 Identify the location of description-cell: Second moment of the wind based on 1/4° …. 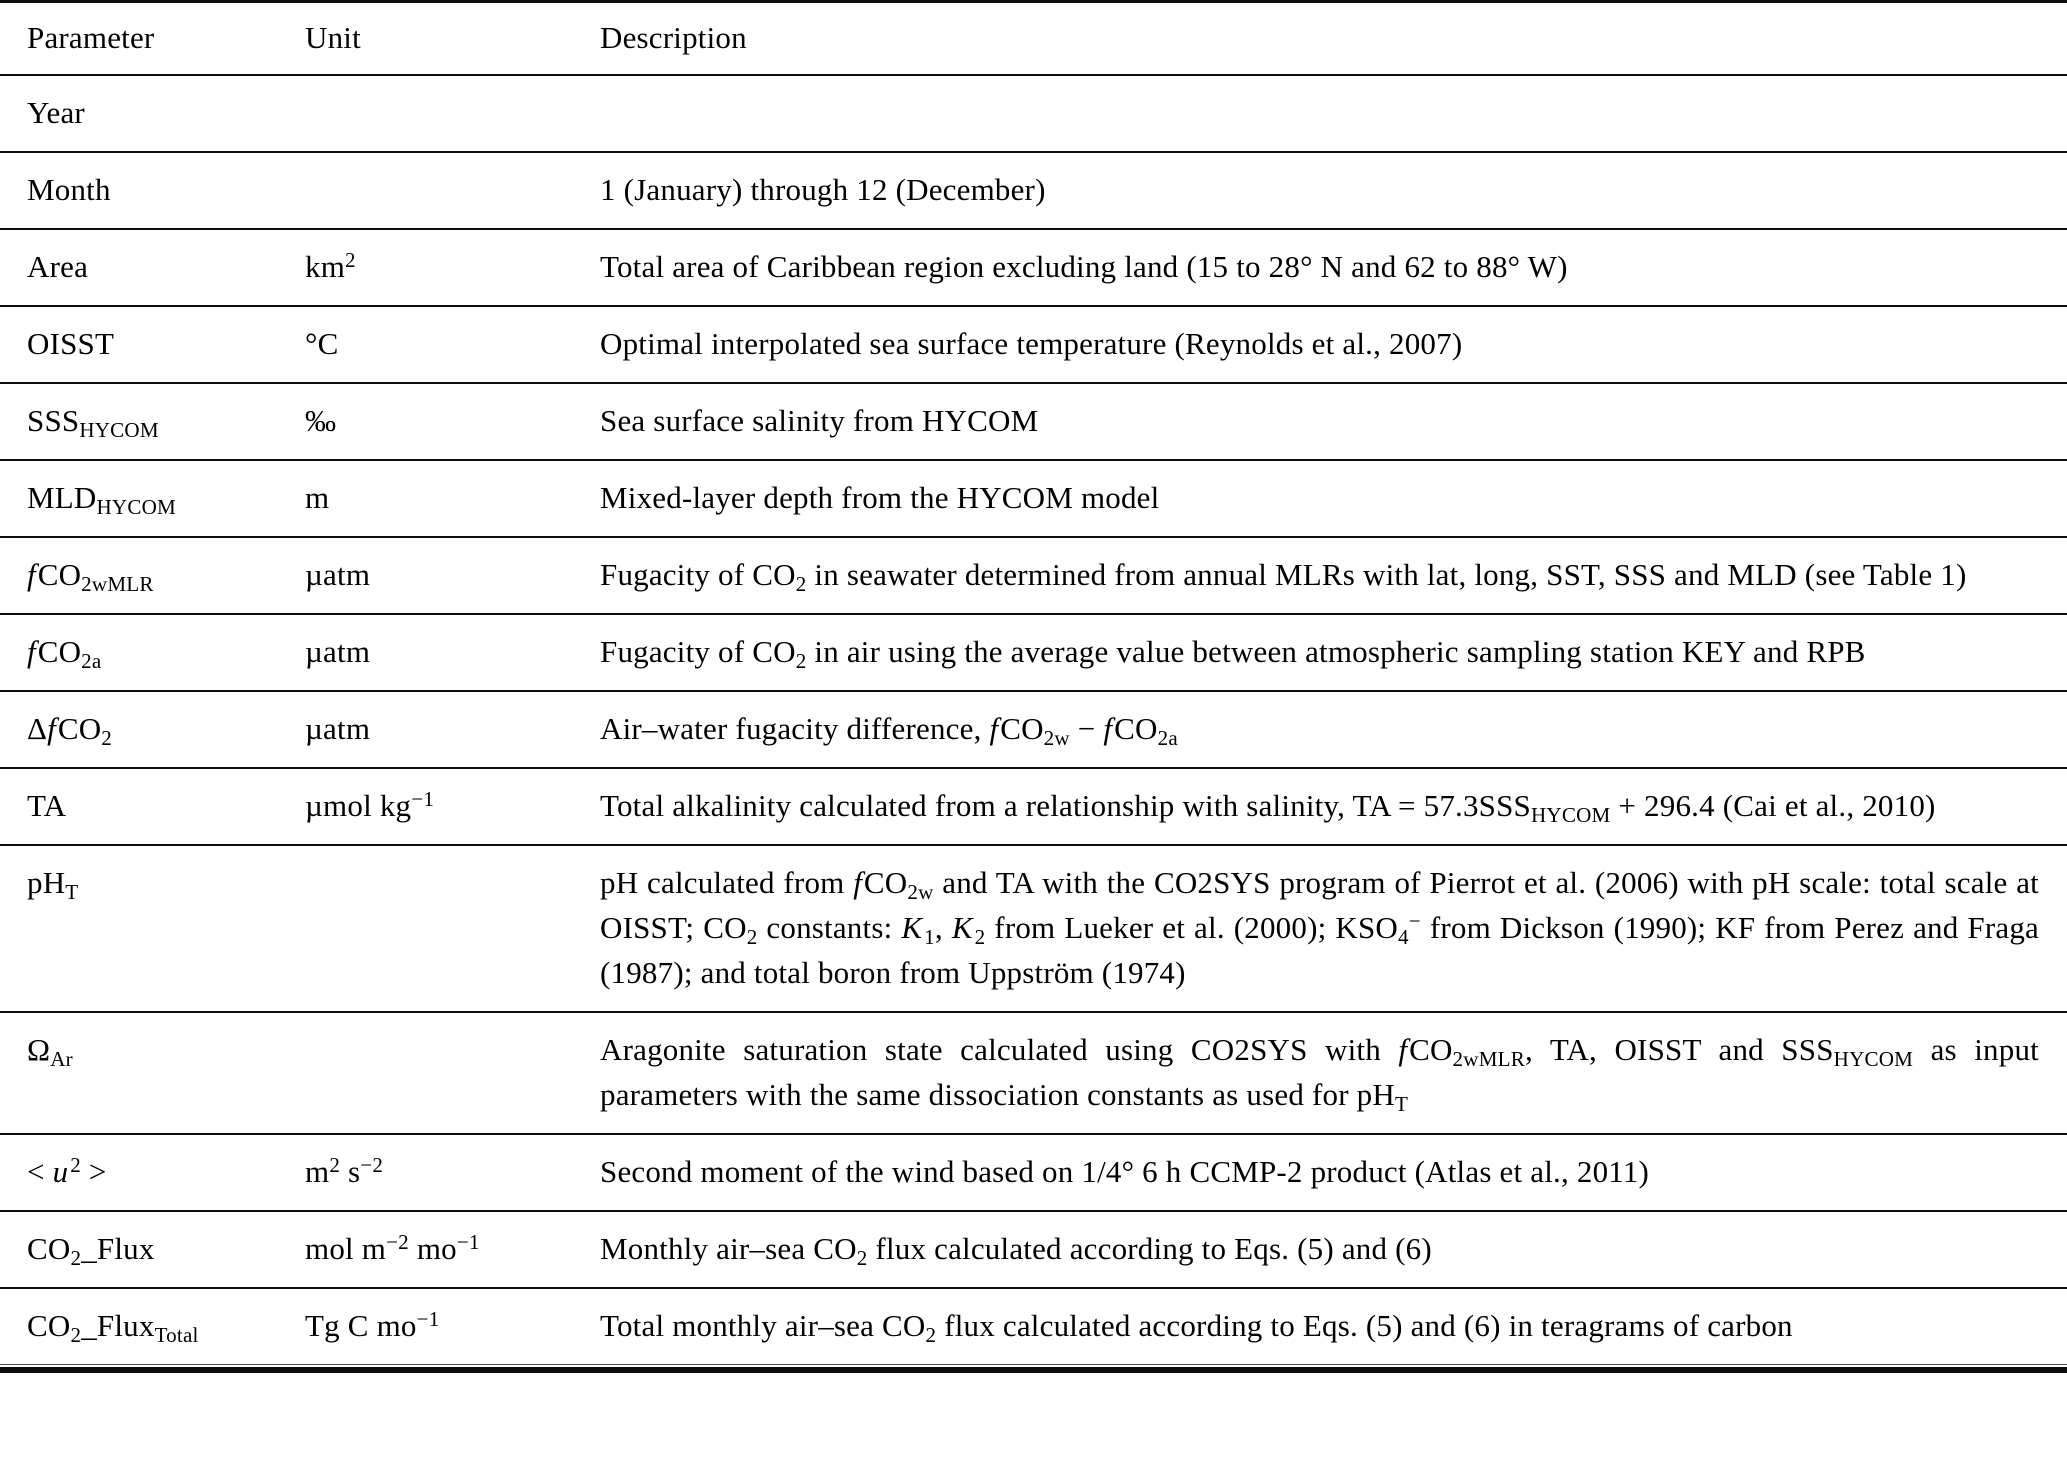
(1125, 1171).